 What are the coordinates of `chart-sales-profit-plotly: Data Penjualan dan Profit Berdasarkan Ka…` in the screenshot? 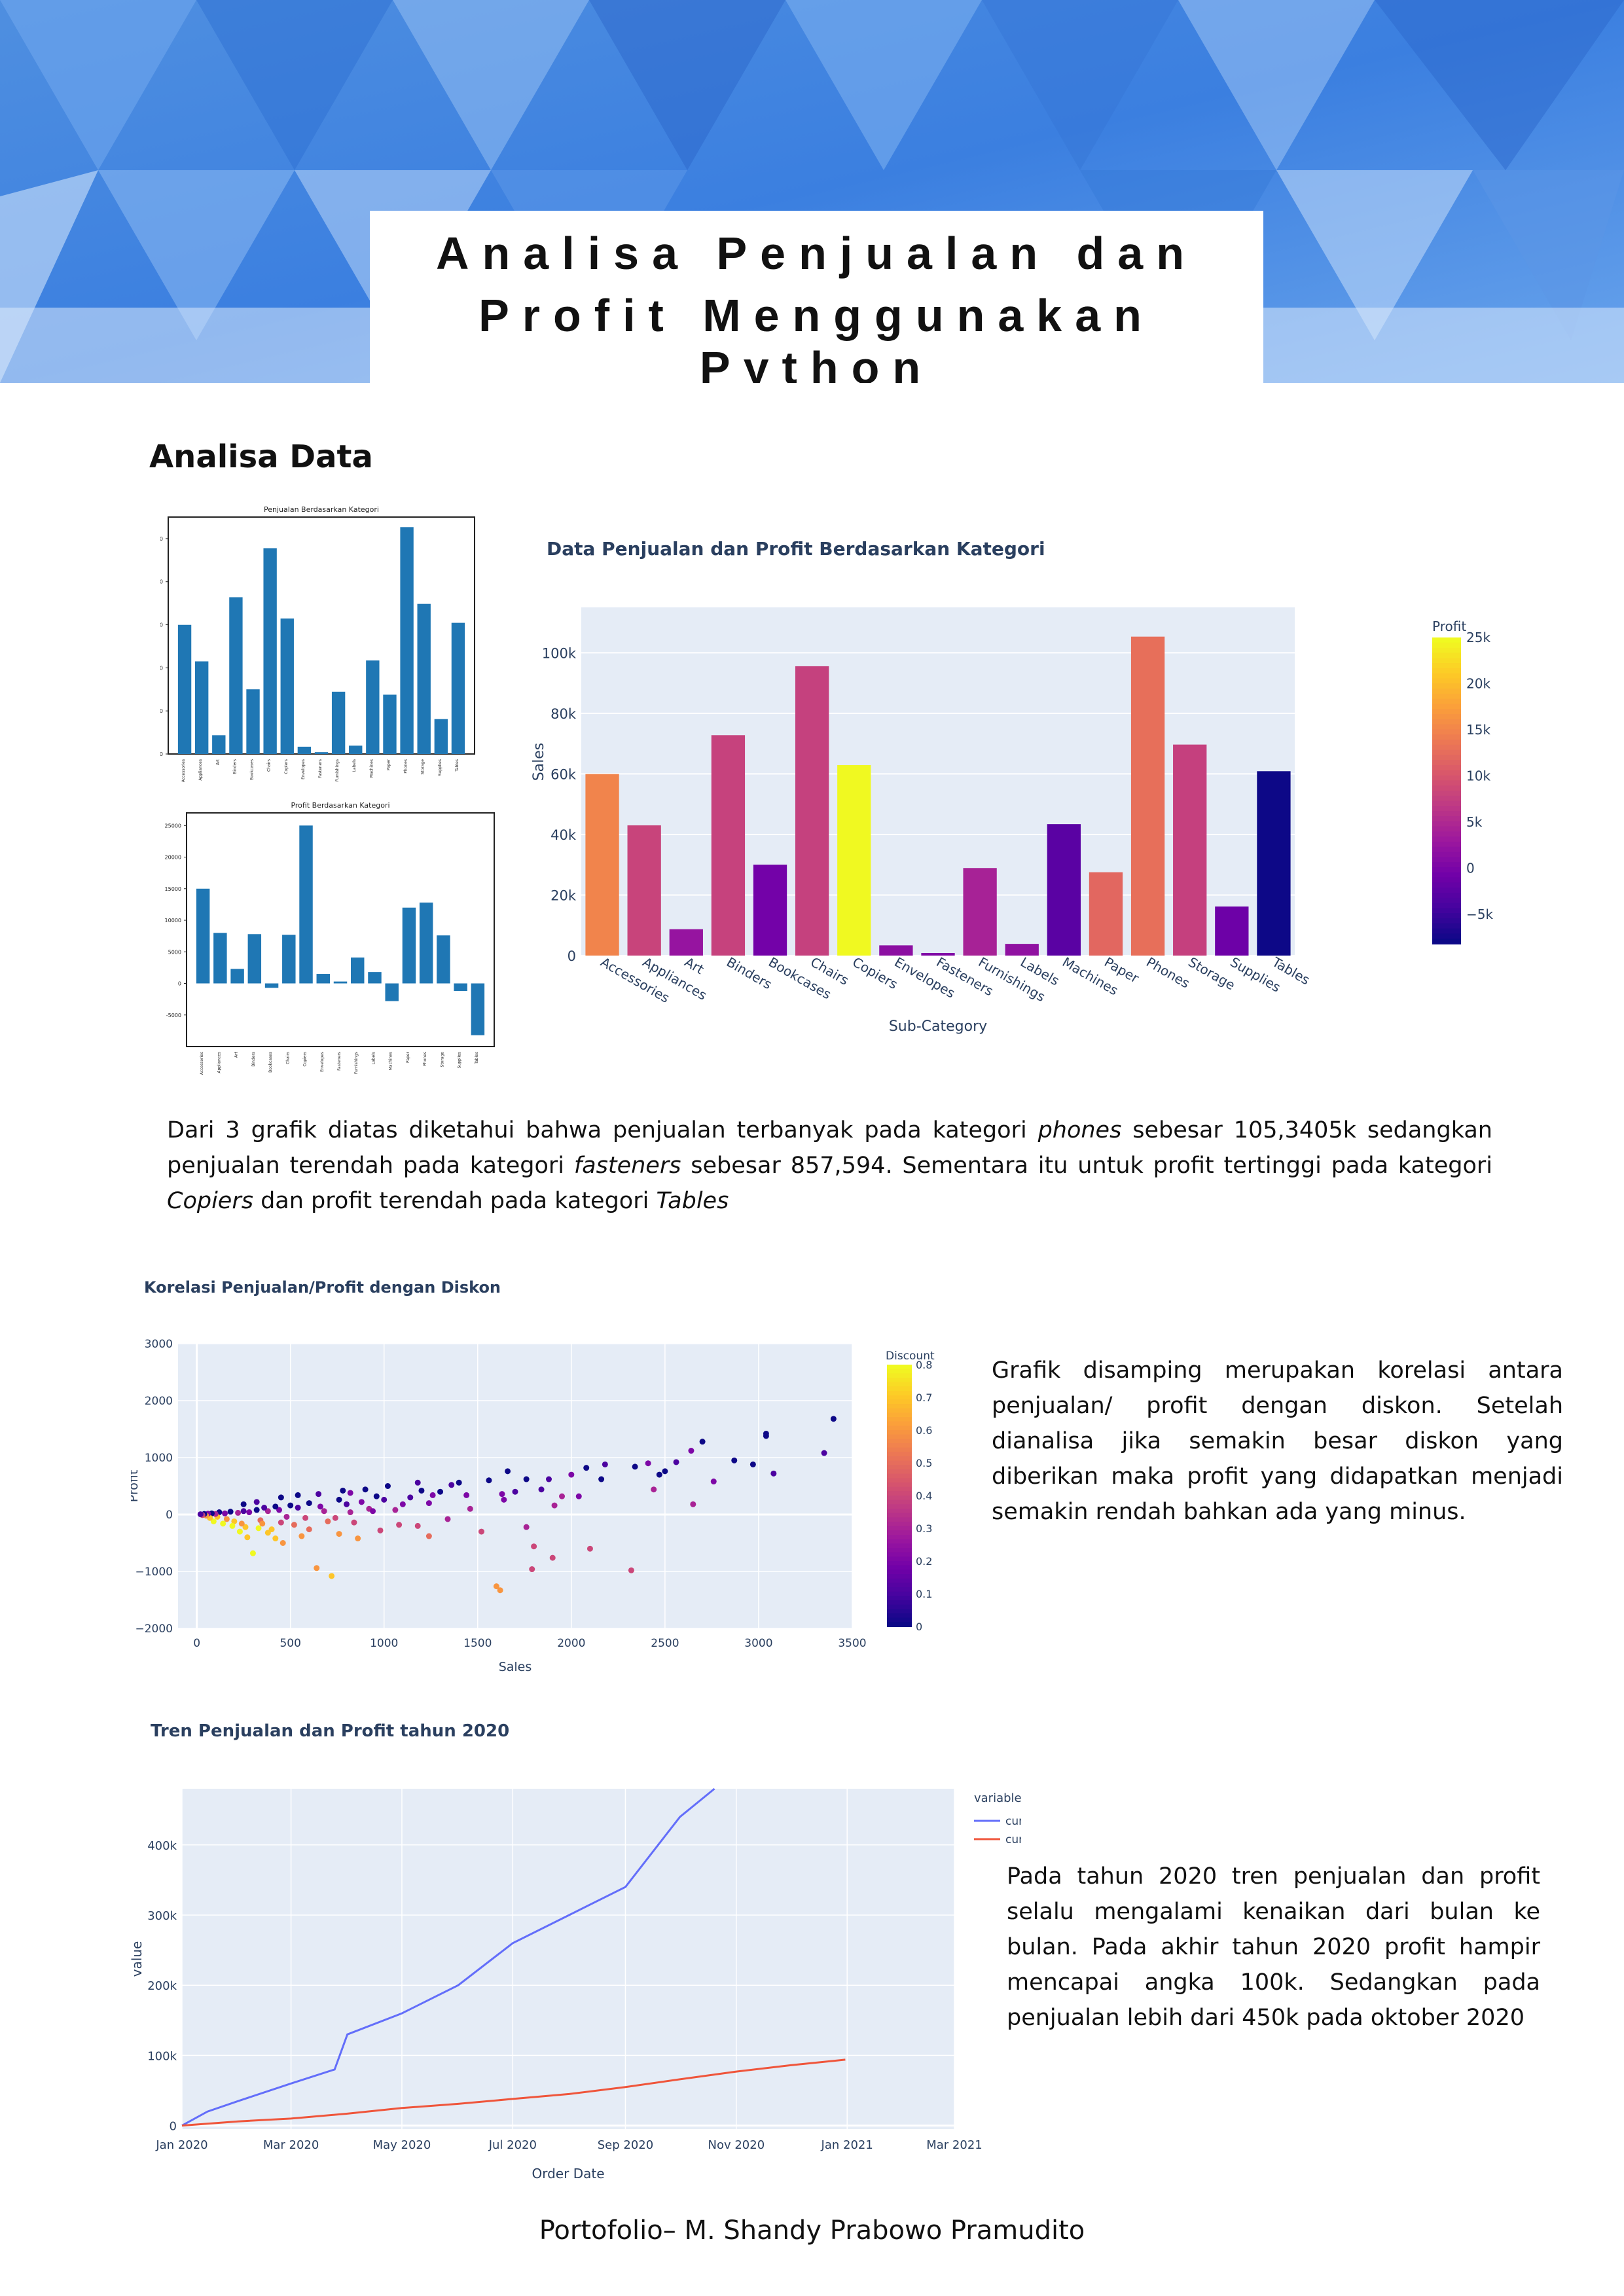 It's located at (1015, 788).